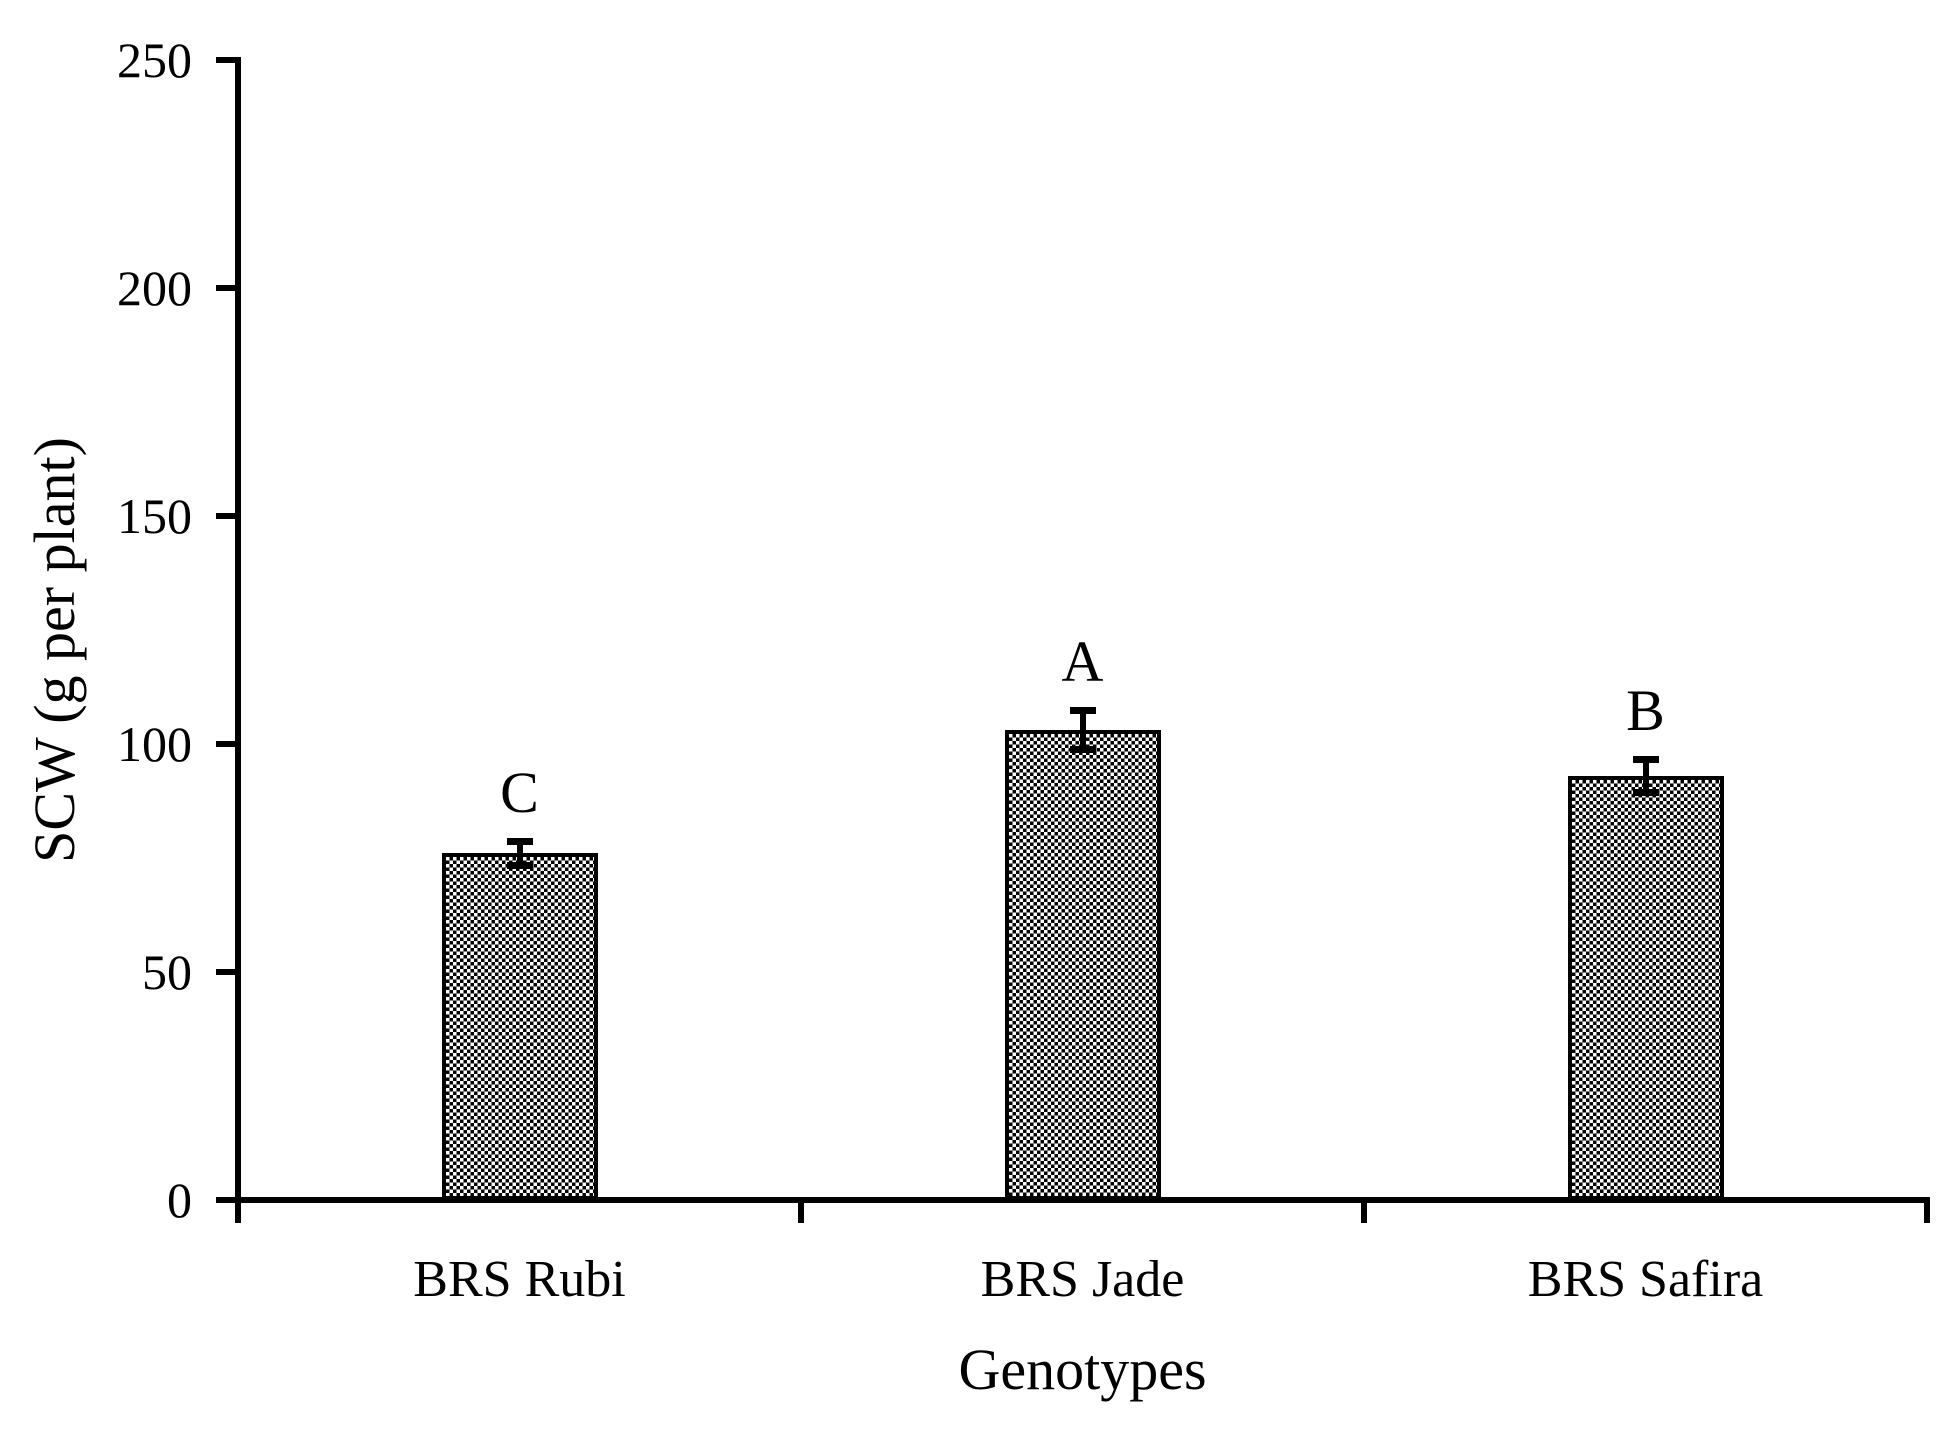 The image size is (1955, 1440). I want to click on y-axis-tick-label: 100, so click(154, 744).